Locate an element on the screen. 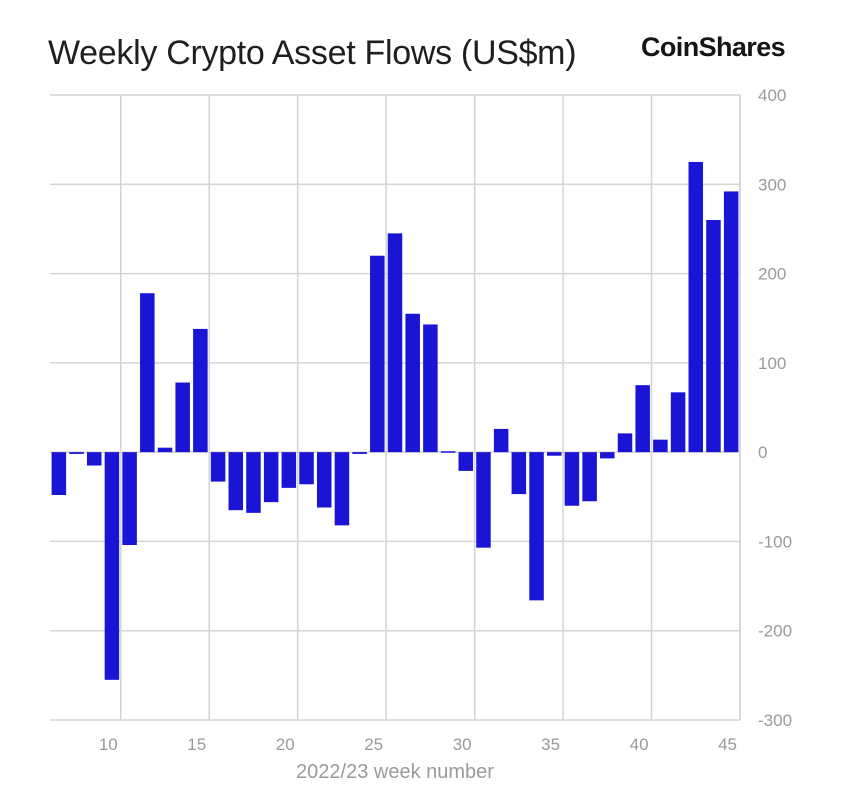 The height and width of the screenshot is (794, 850). x-tick-label: 35 is located at coordinates (550, 744).